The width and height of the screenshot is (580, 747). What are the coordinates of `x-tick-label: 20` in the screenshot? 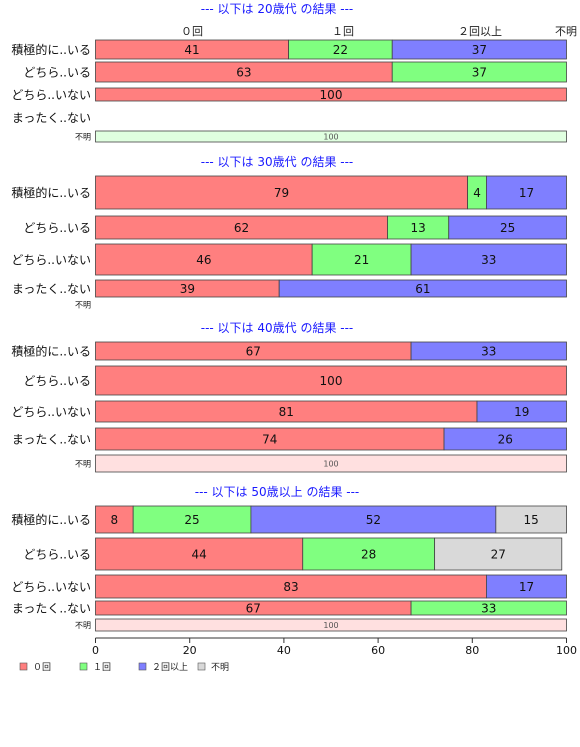 It's located at (190, 650).